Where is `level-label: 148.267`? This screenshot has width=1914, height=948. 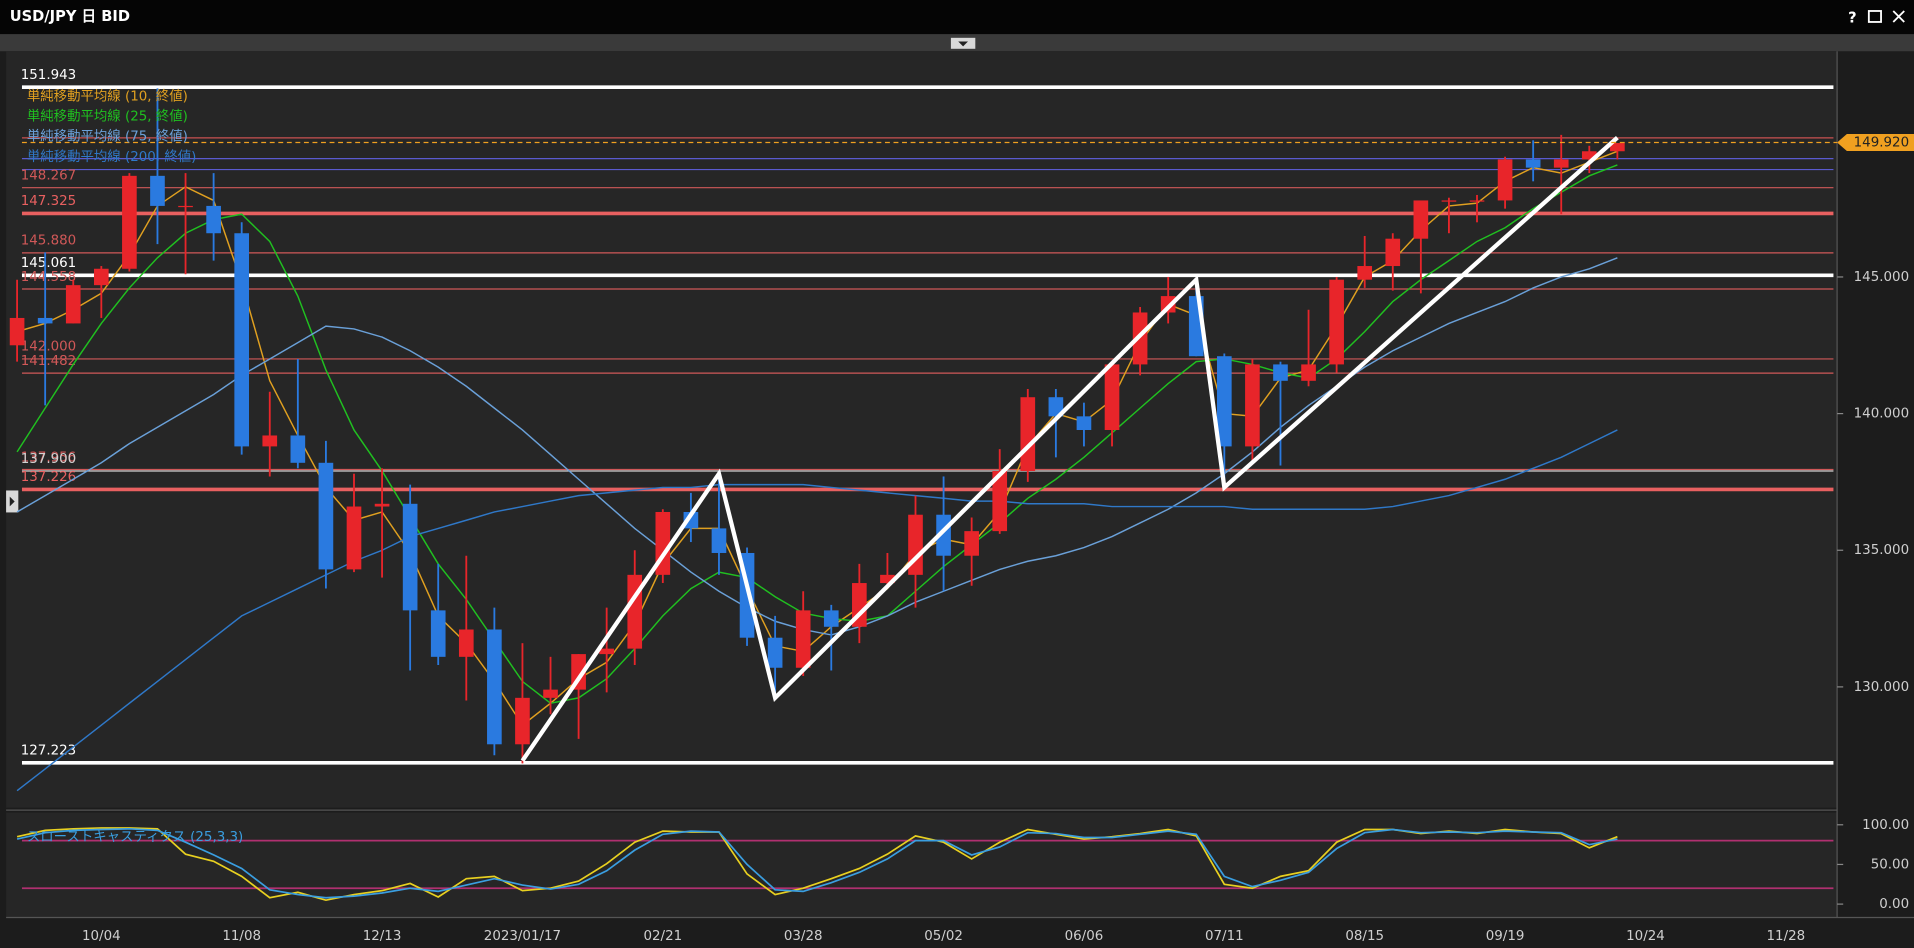
level-label: 148.267 is located at coordinates (48, 175).